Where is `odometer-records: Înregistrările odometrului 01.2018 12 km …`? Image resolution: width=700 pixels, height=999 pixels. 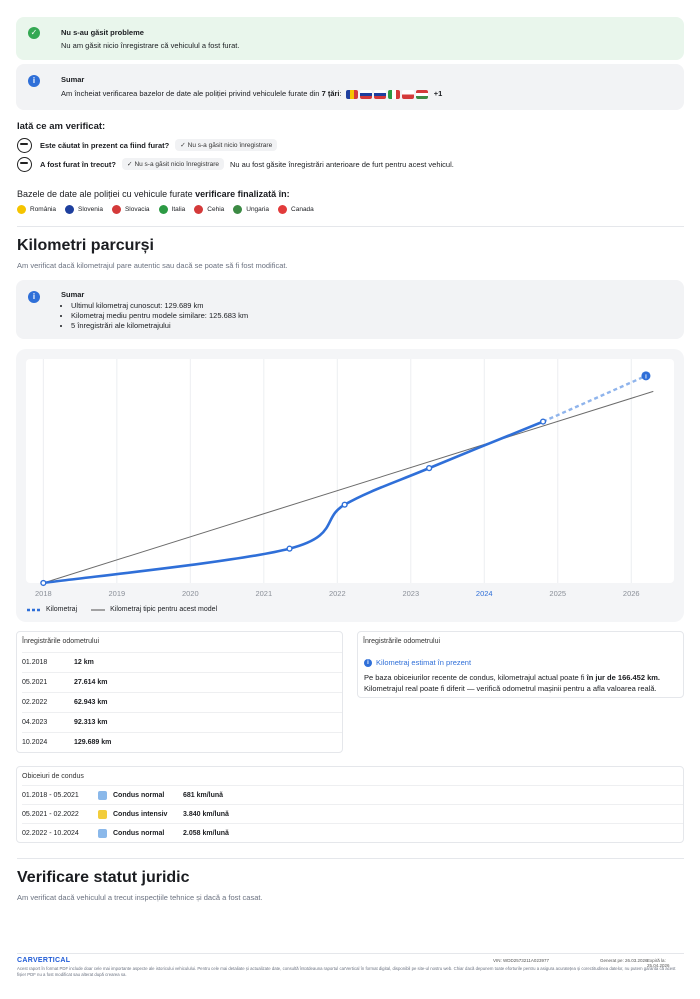
odometer-records: Înregistrările odometrului 01.2018 12 km … is located at coordinates (179, 692).